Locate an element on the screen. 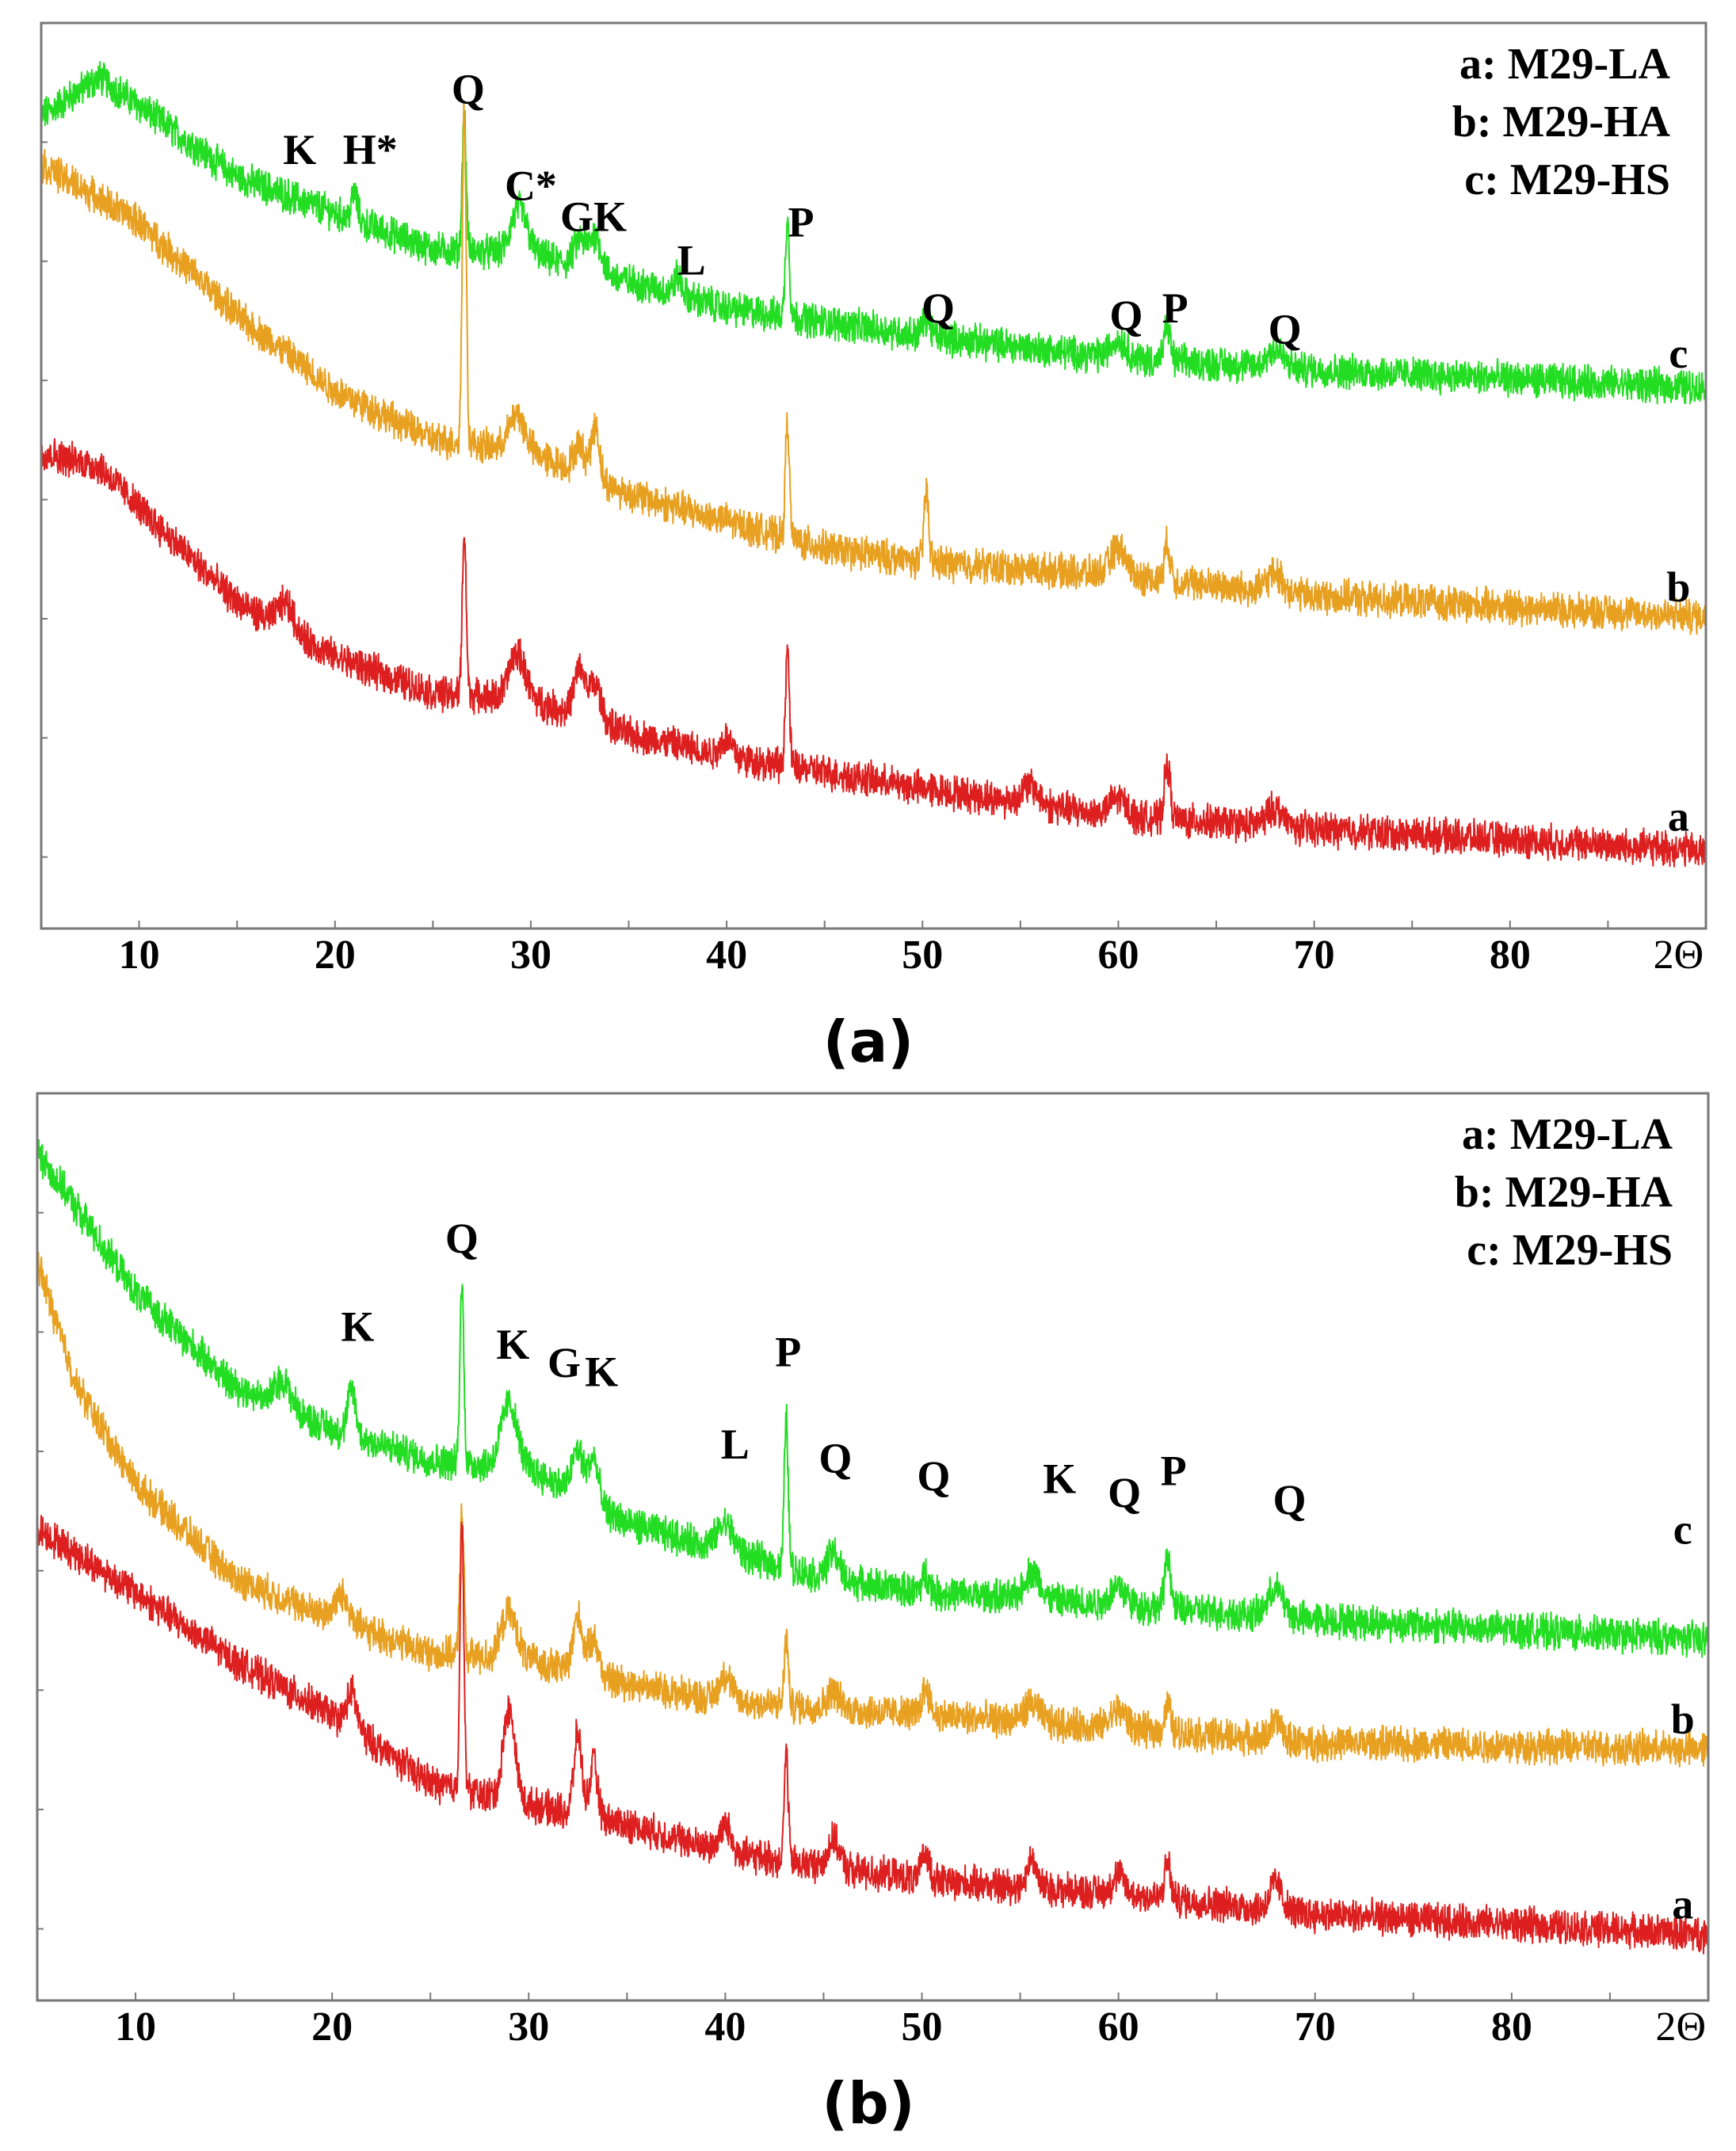 Image resolution: width=1736 pixels, height=2151 pixels. peak-annotation: H* is located at coordinates (370, 150).